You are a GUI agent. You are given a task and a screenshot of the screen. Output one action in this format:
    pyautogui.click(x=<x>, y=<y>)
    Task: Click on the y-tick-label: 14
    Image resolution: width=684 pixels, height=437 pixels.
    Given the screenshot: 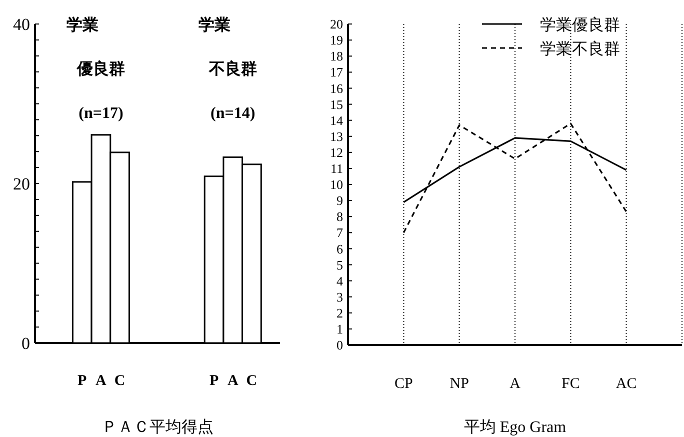 What is the action you would take?
    pyautogui.click(x=337, y=120)
    